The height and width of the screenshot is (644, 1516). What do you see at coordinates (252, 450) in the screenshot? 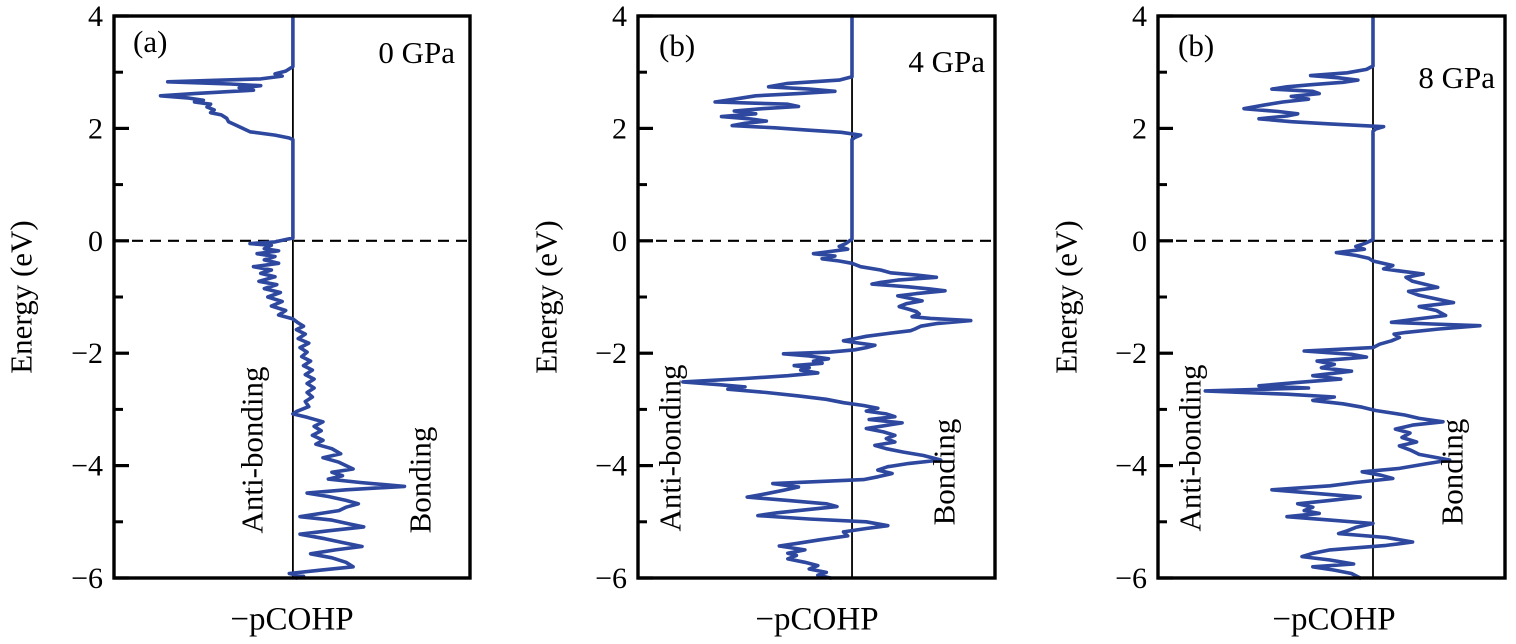
I see `anti-bonding-label-1: Anti-bonding` at bounding box center [252, 450].